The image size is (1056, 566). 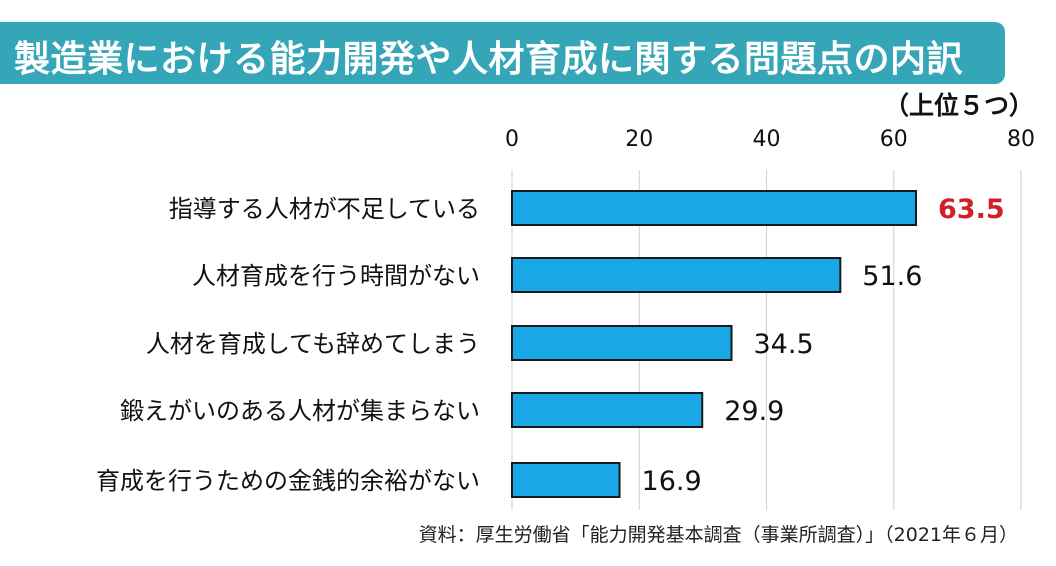 What do you see at coordinates (754, 411) in the screenshot?
I see `value-label: 29.9` at bounding box center [754, 411].